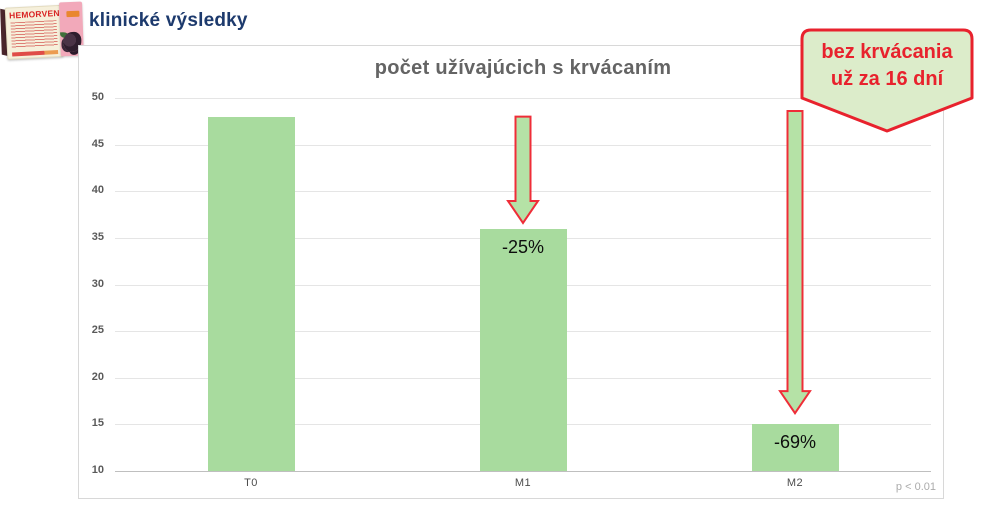  I want to click on down-arrow-icon-M1, so click(523, 170).